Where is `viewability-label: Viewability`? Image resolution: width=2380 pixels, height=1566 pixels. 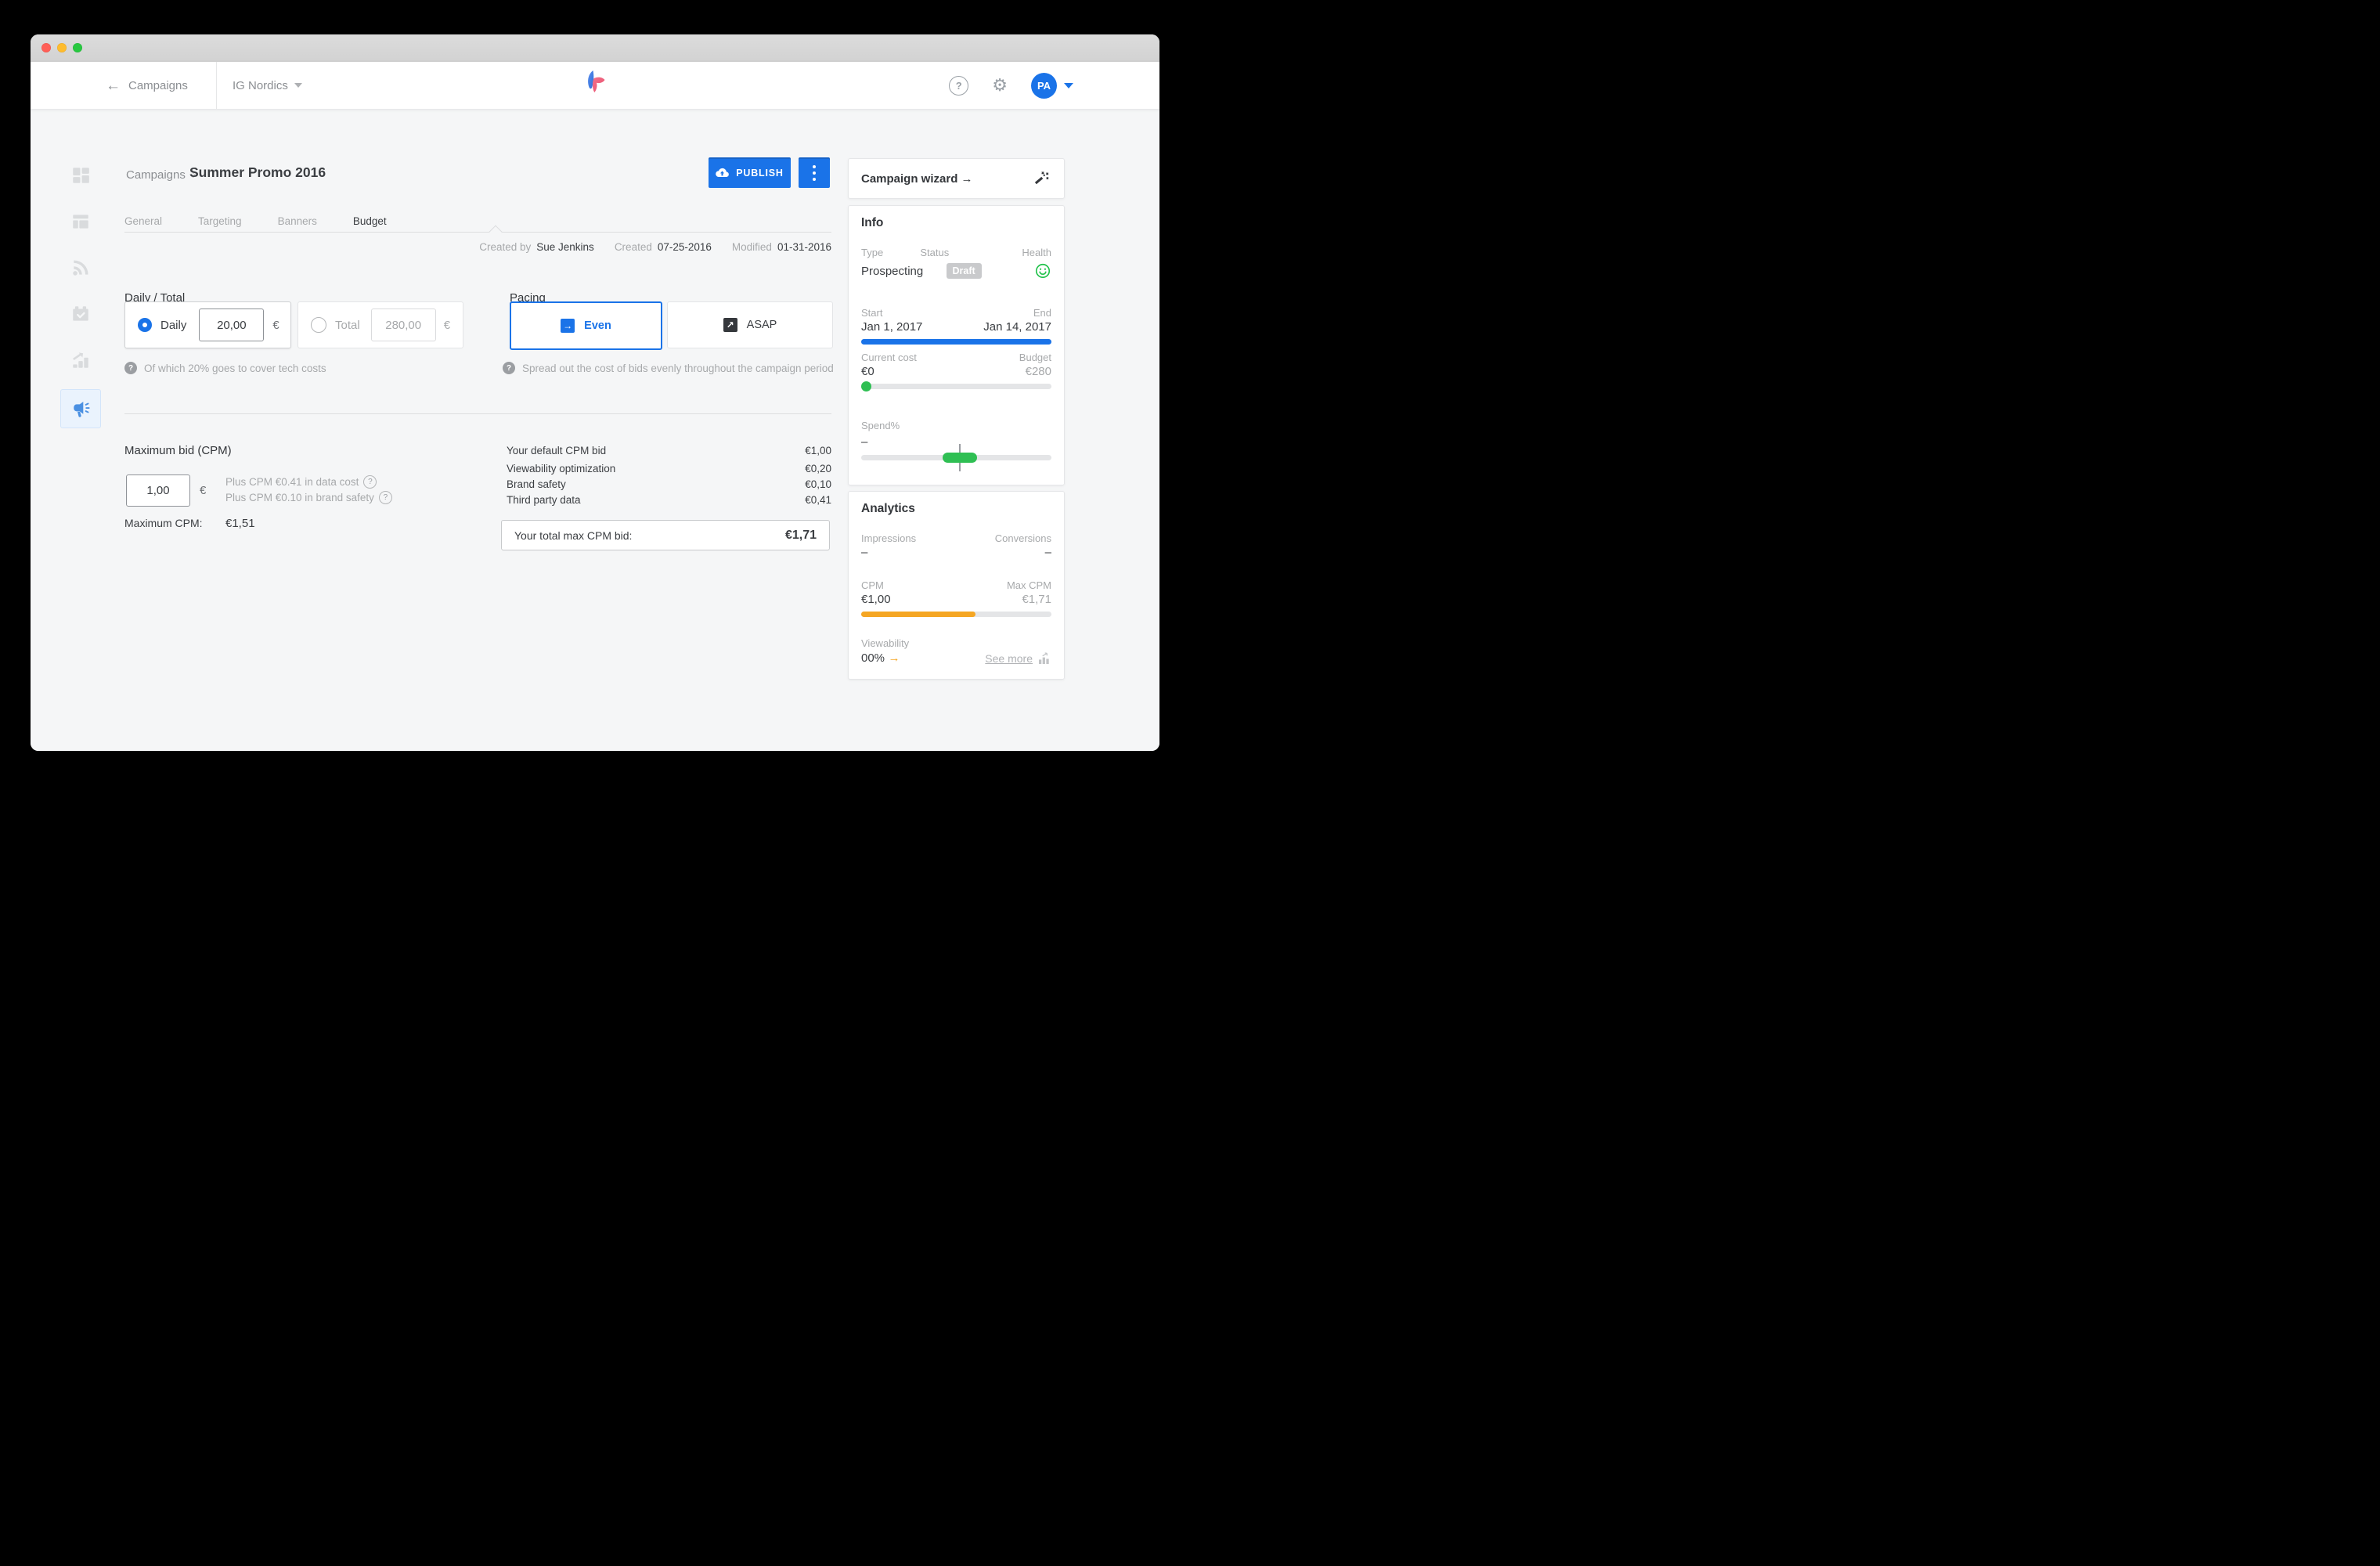
viewability-label: Viewability is located at coordinates (885, 643).